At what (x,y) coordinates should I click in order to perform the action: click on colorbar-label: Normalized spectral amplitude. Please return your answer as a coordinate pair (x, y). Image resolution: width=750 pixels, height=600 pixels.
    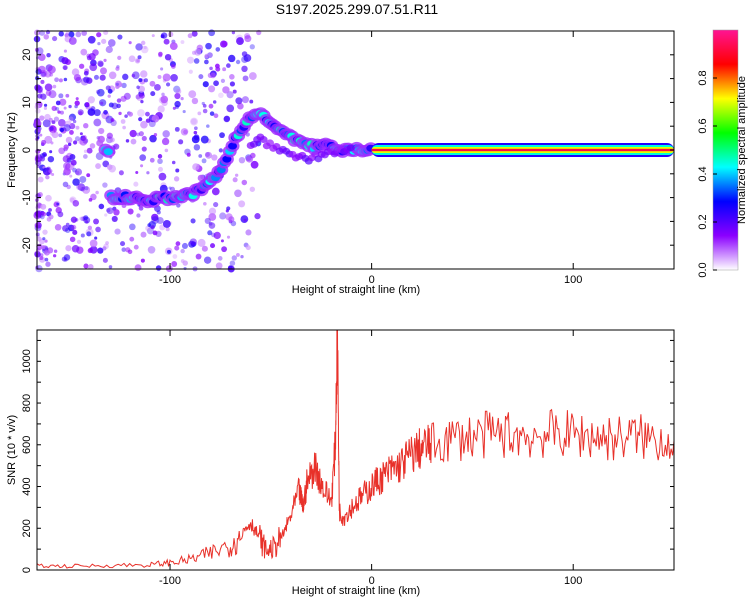
    Looking at the image, I should click on (742, 150).